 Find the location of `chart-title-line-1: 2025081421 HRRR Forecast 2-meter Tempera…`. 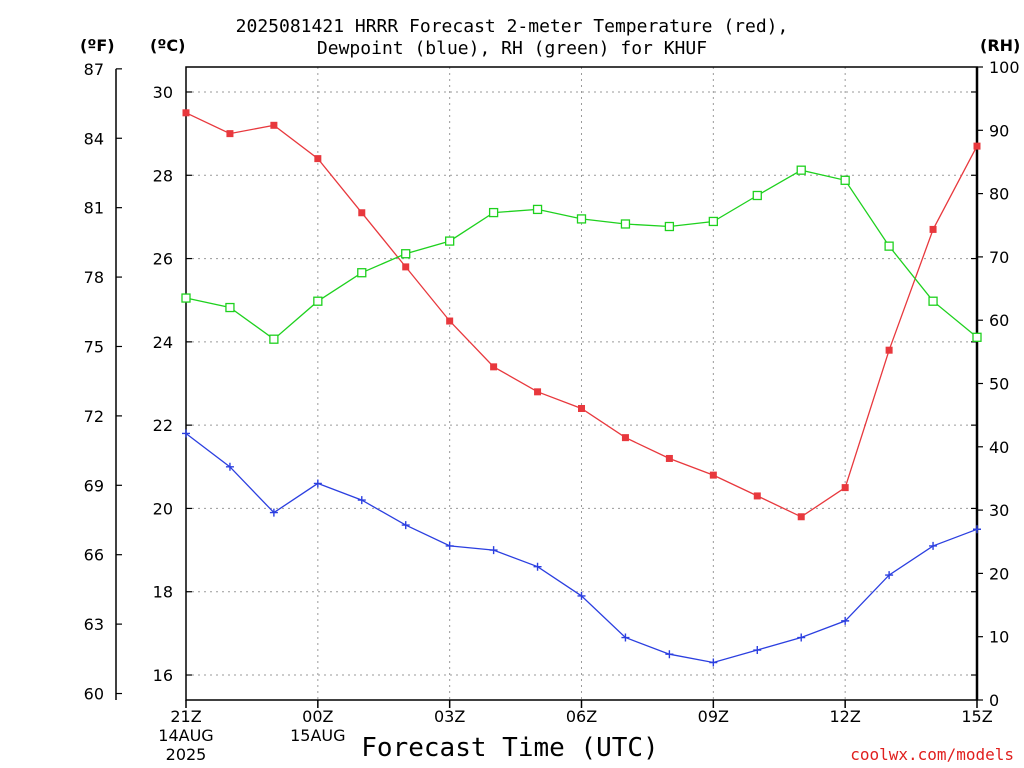

chart-title-line-1: 2025081421 HRRR Forecast 2-meter Tempera… is located at coordinates (512, 26).